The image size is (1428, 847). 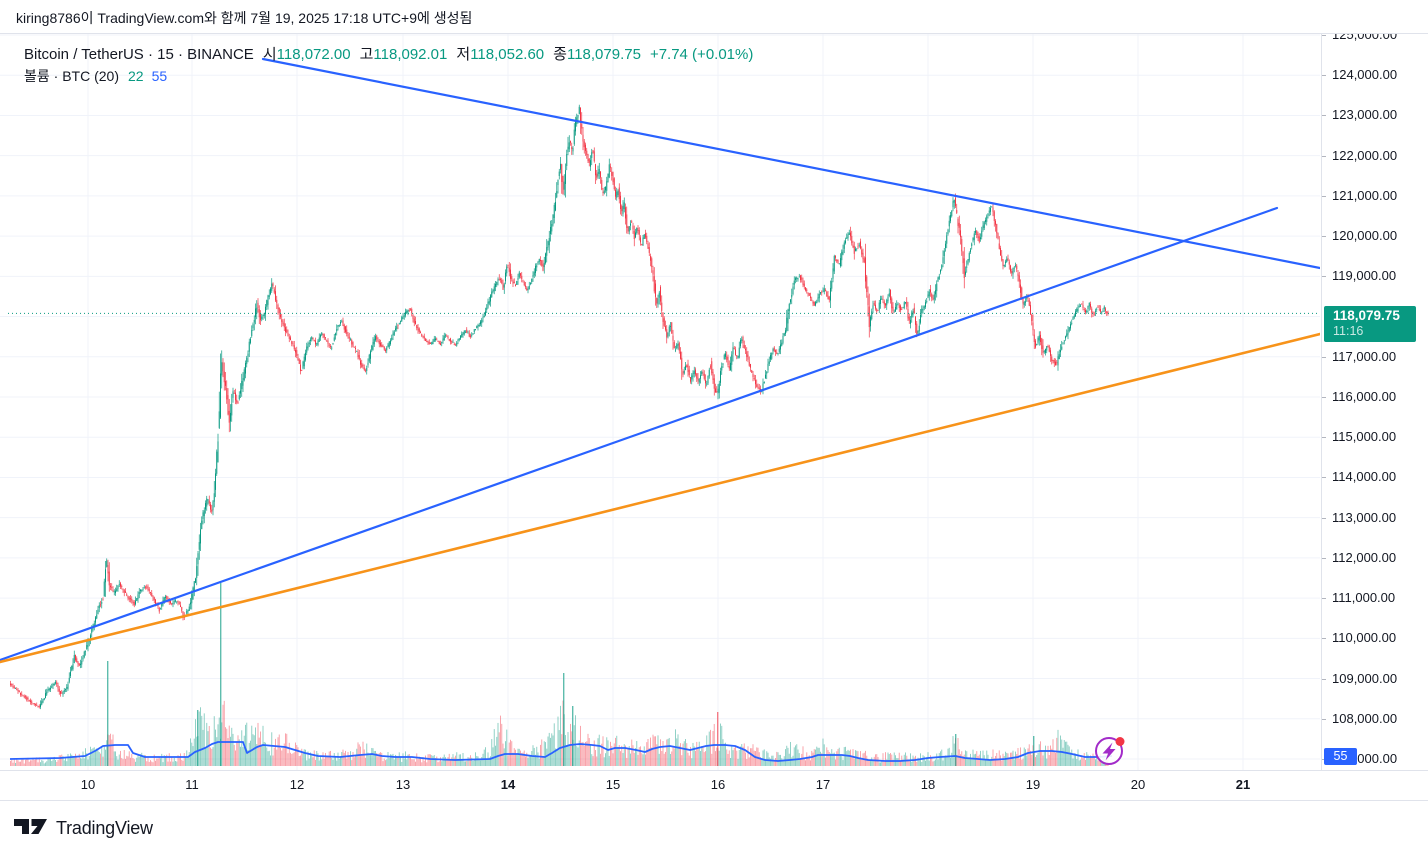 I want to click on price-axis-label: 119,000.00, so click(x=1364, y=276).